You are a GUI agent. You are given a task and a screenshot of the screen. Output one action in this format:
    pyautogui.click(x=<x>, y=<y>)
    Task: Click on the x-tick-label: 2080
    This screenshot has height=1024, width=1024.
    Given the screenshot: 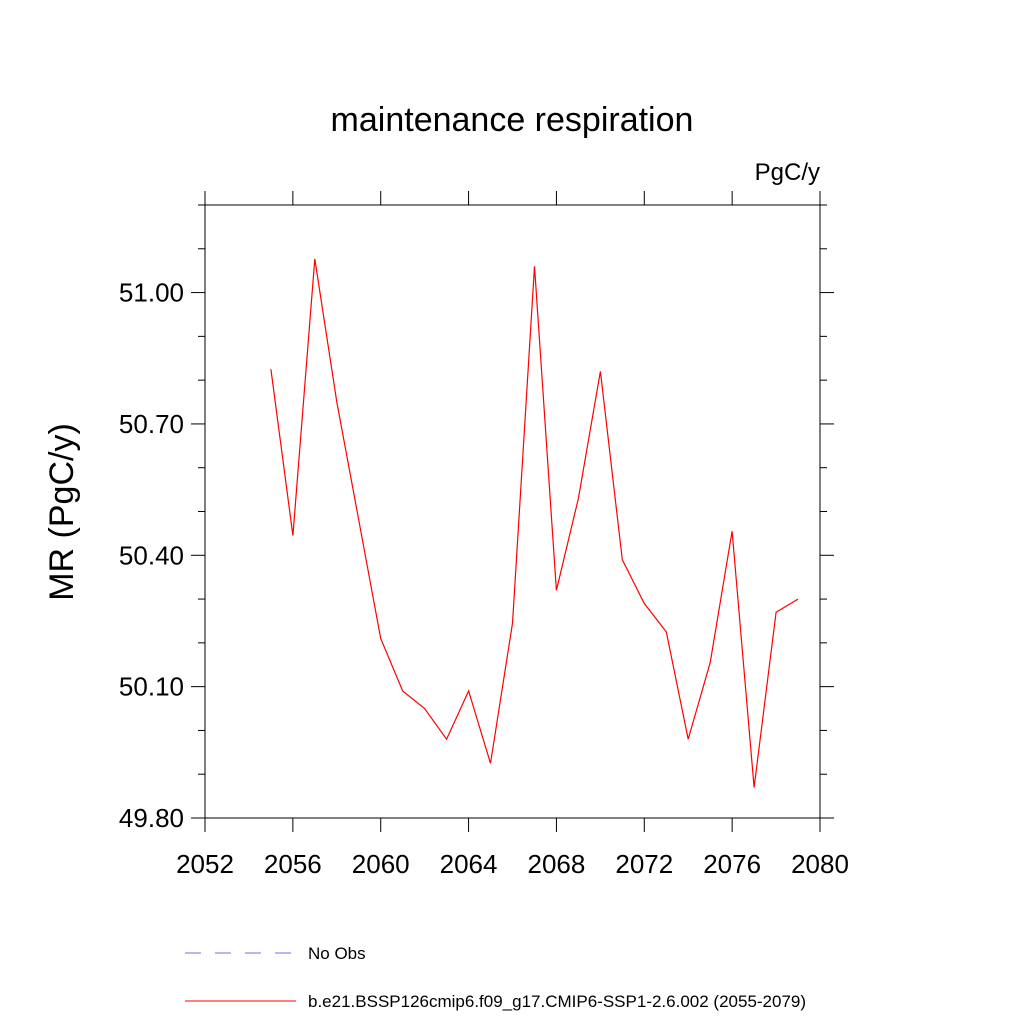 What is the action you would take?
    pyautogui.click(x=820, y=864)
    